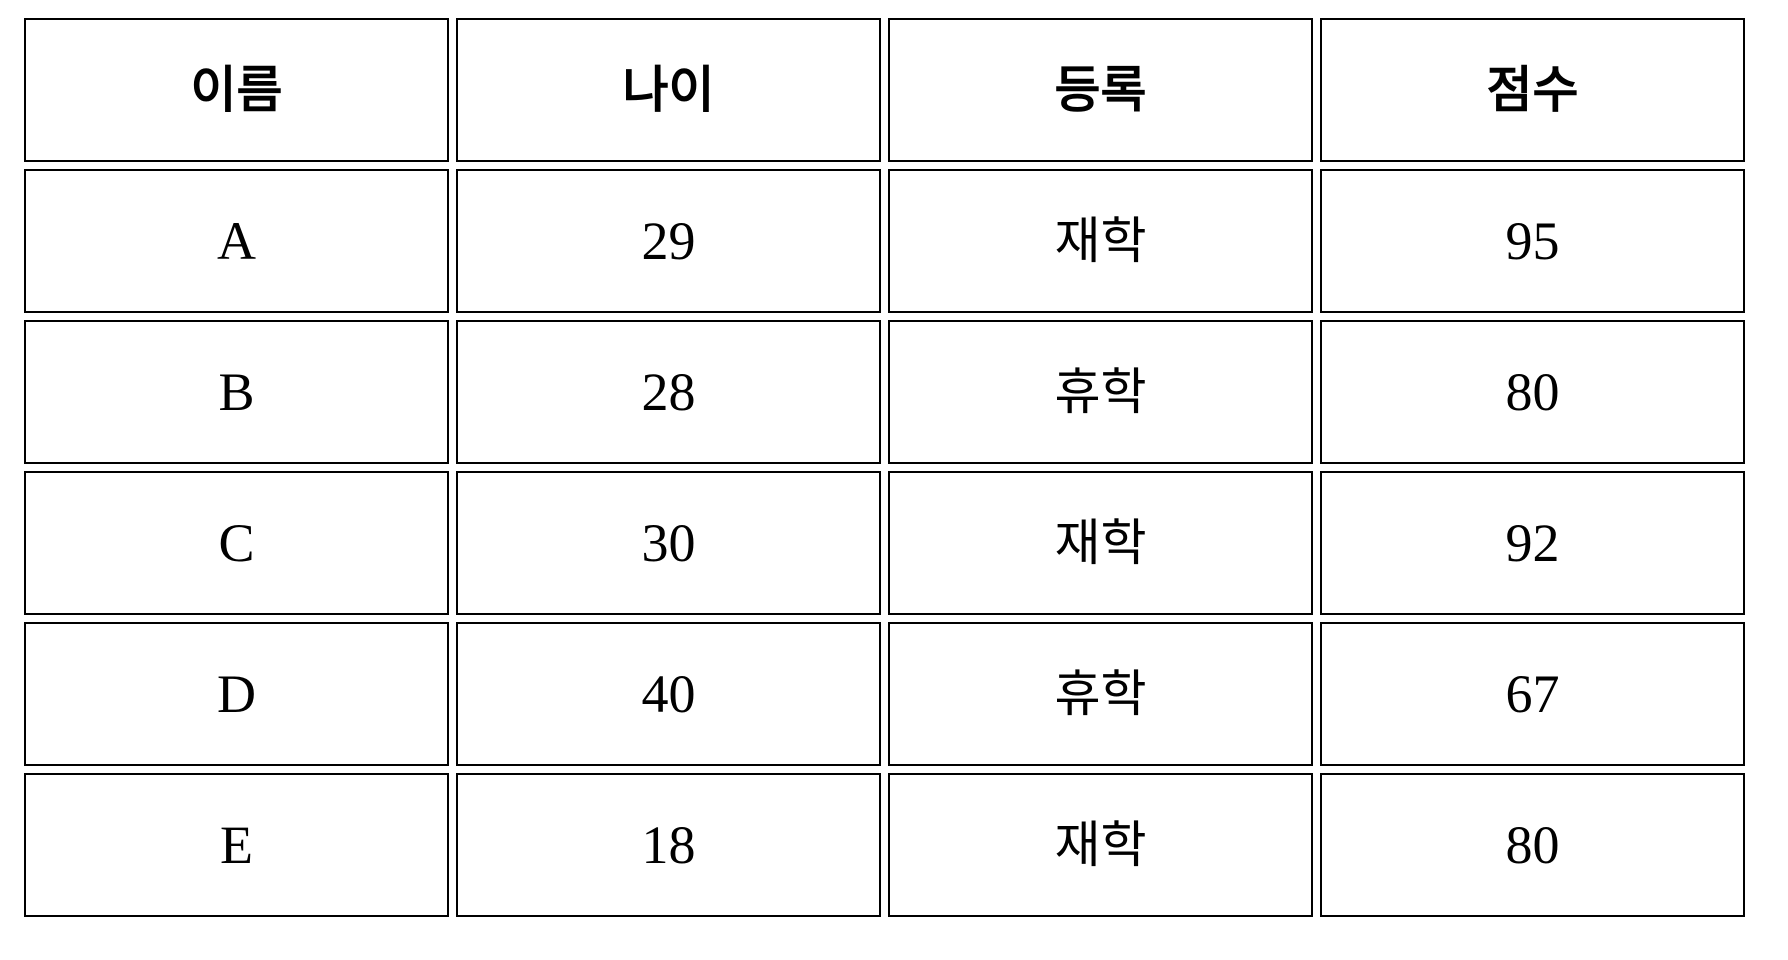 This screenshot has height=960, width=1788. Describe the element at coordinates (668, 543) in the screenshot. I see `cell-age: 30` at that location.